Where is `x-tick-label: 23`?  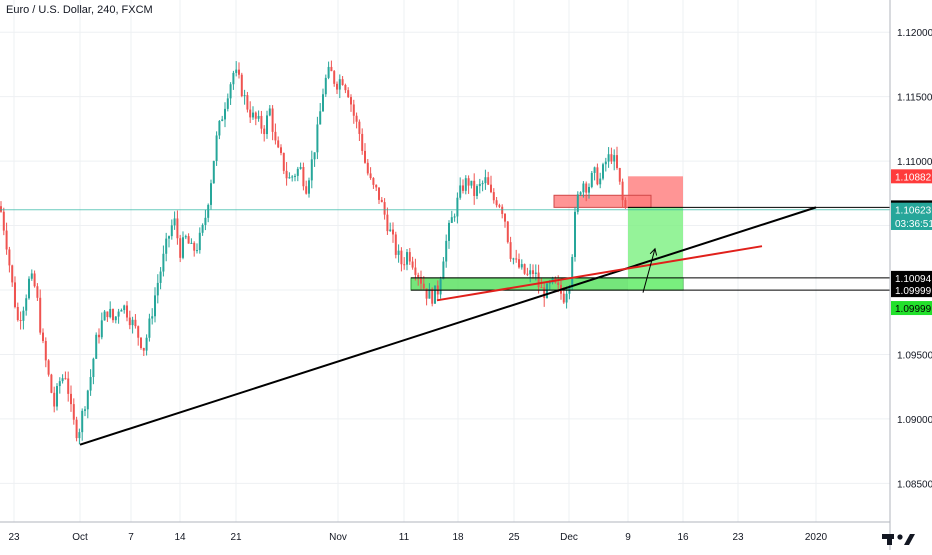 x-tick-label: 23 is located at coordinates (738, 537).